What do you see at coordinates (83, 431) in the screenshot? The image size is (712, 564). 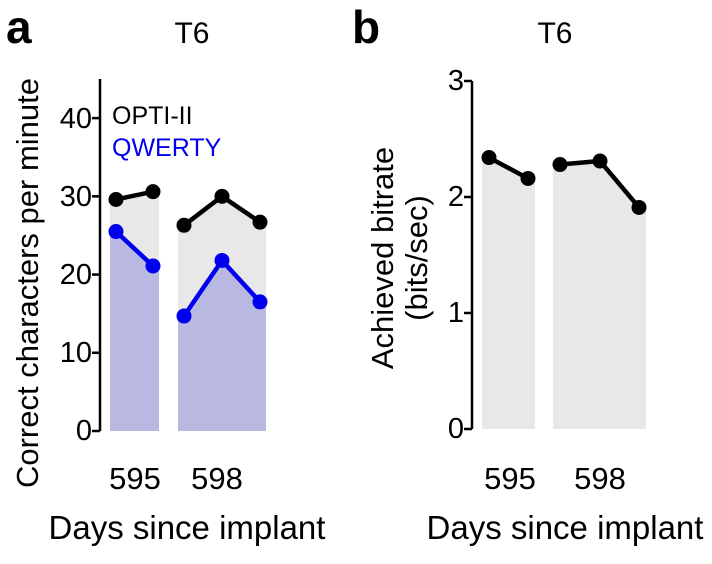 I see `panel-a-ytick-0: 0` at bounding box center [83, 431].